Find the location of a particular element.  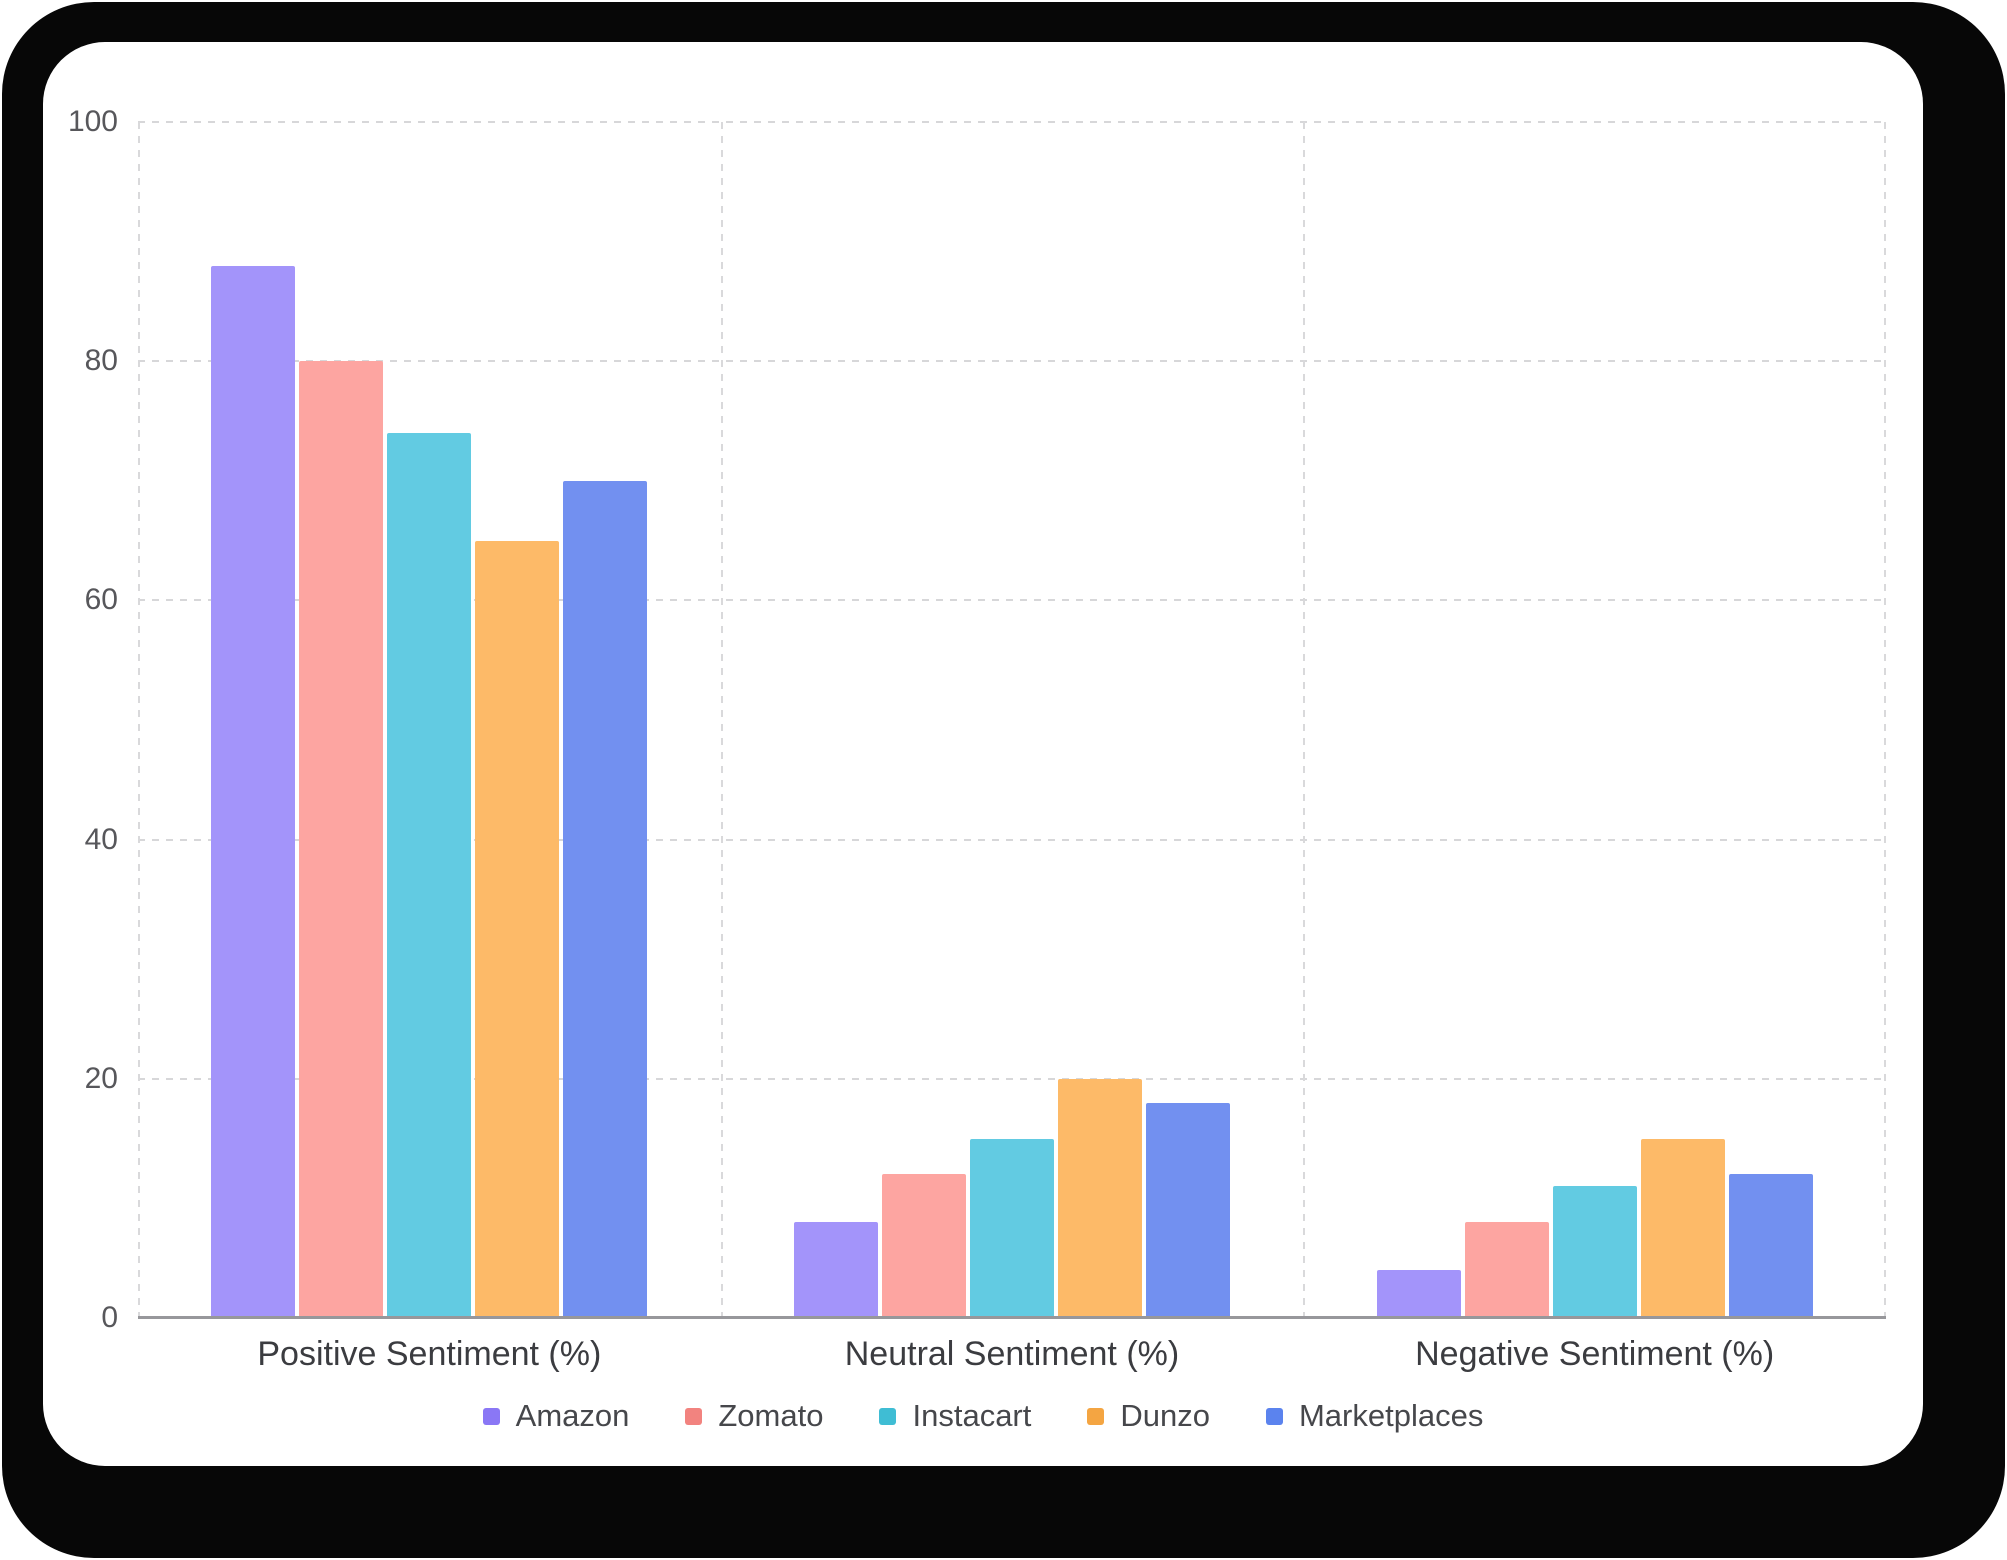

category-label-positive-sentiment: Positive Sentiment (%) is located at coordinates (429, 1354).